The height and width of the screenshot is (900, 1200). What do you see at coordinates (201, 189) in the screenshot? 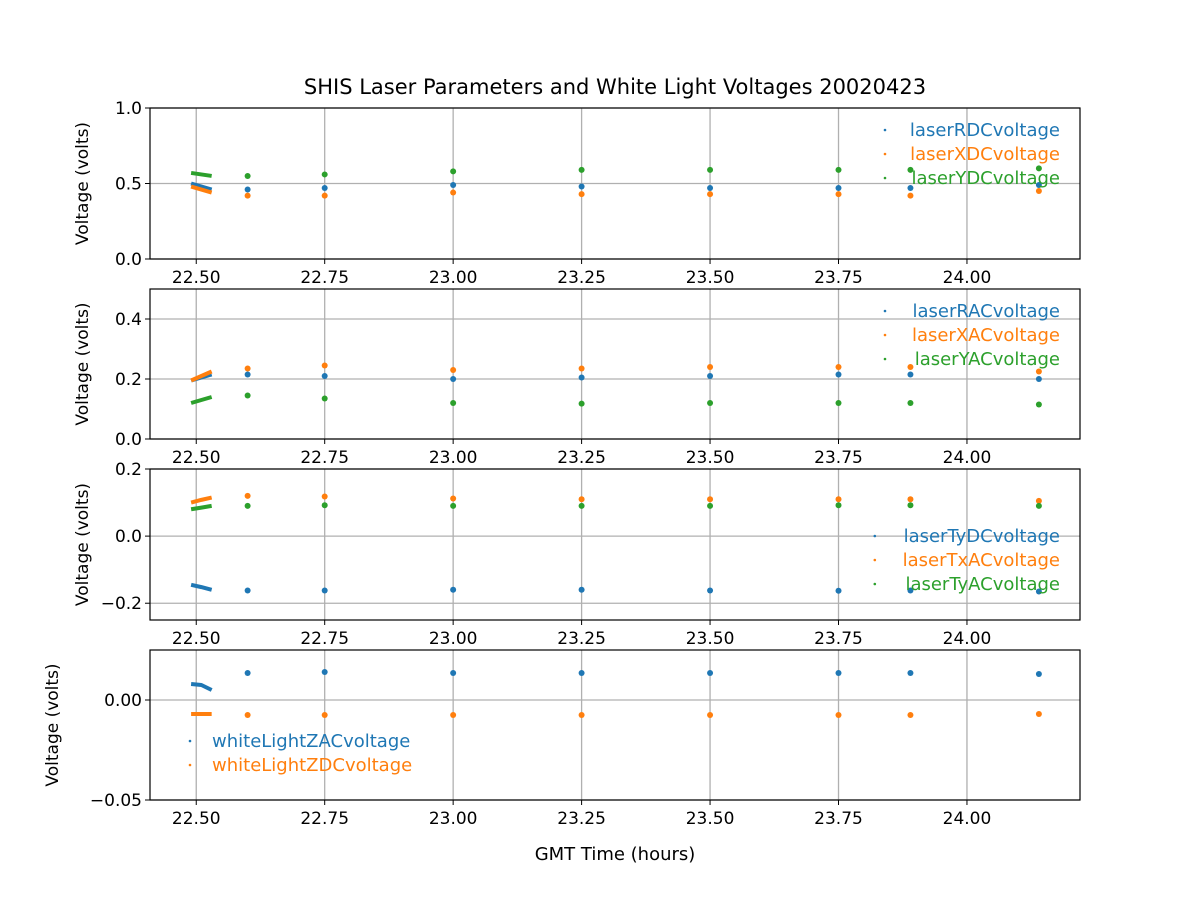
I see `data-series-laserXDCvoltage` at bounding box center [201, 189].